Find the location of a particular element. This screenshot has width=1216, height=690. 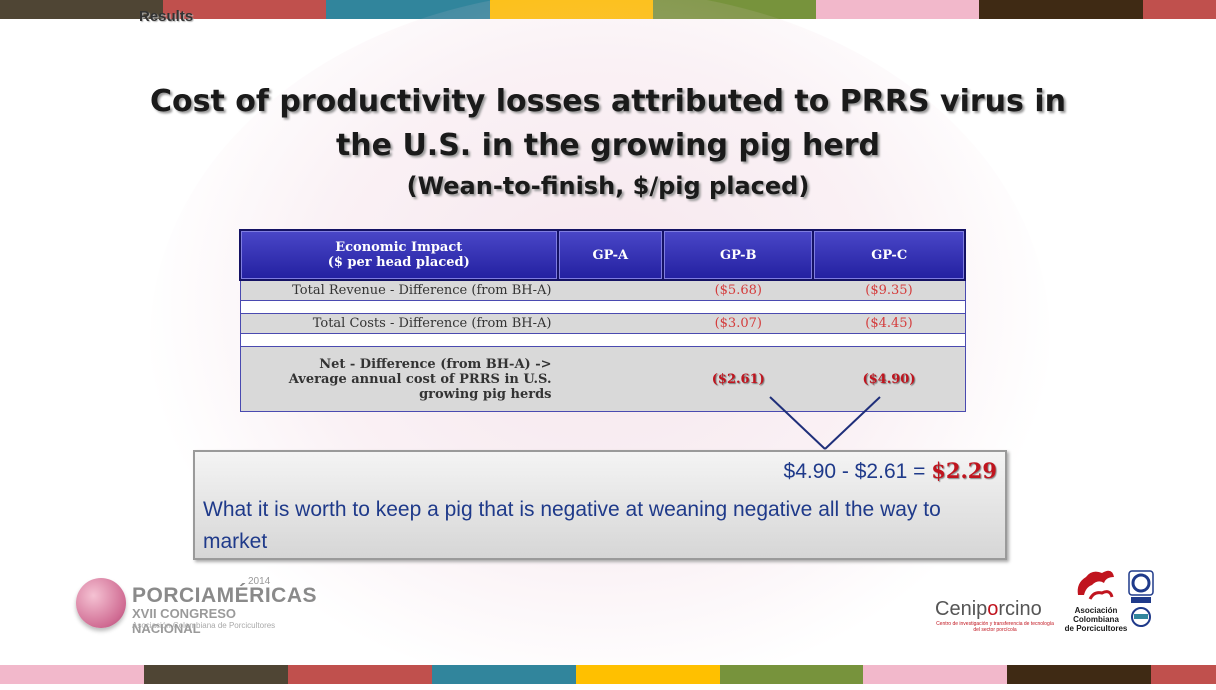

porciamericas-congress: XVII CONGRESO NACIONAL is located at coordinates (184, 621).